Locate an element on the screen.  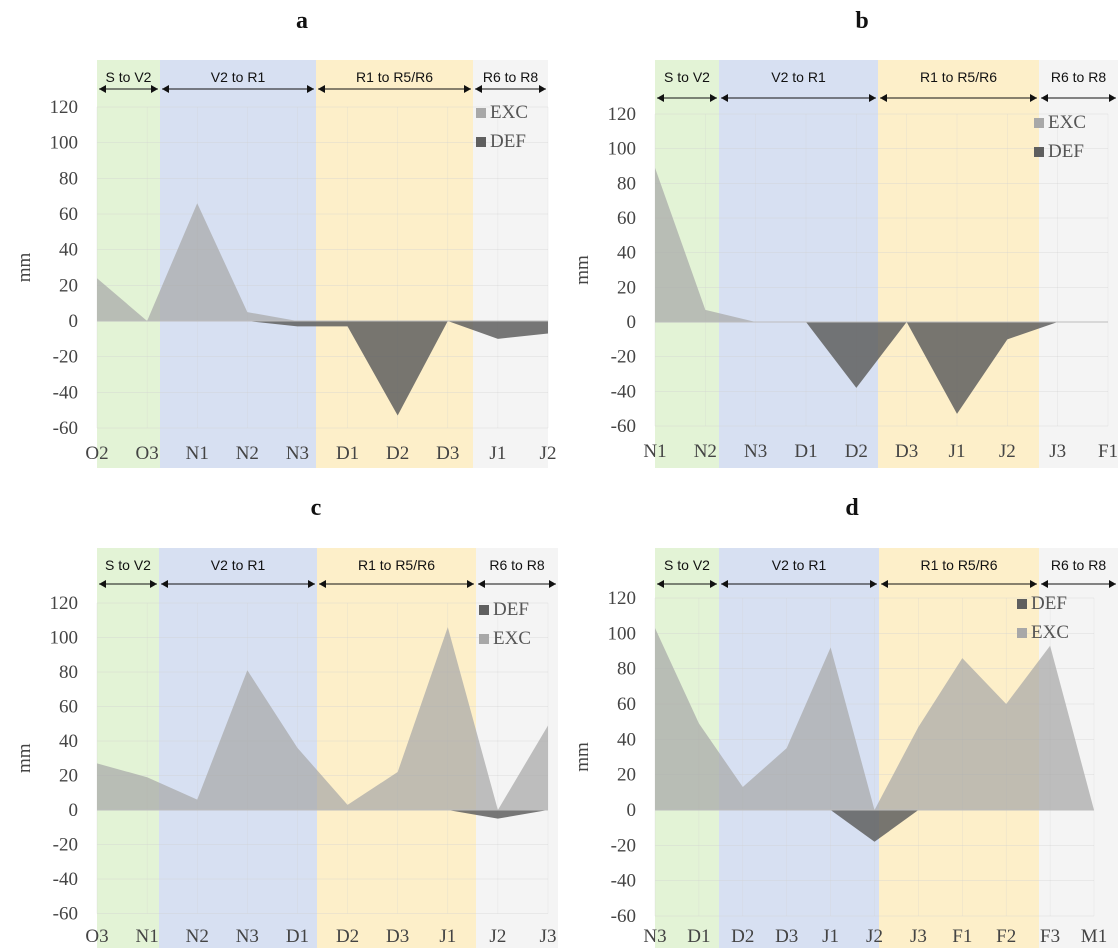
stage-label: V2 to R1 is located at coordinates (799, 565).